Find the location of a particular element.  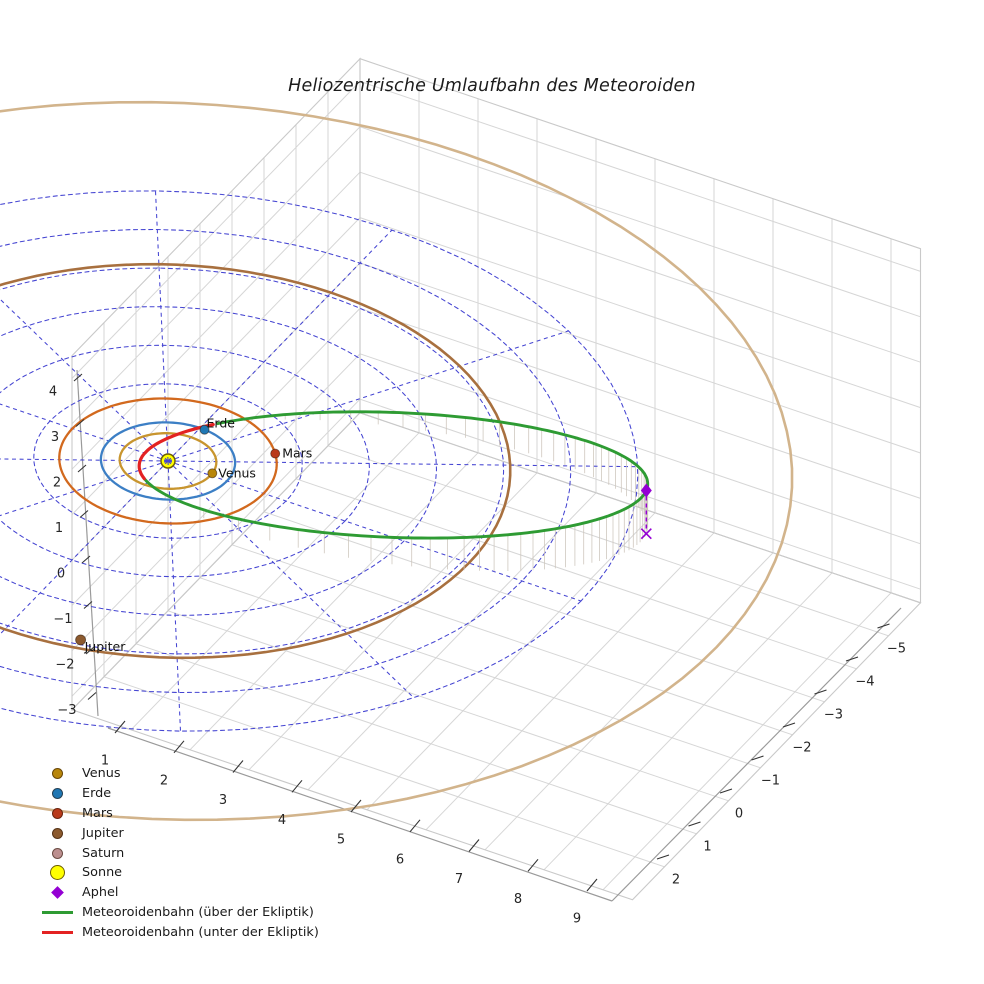

y-tick--2: −2 is located at coordinates (801, 748).